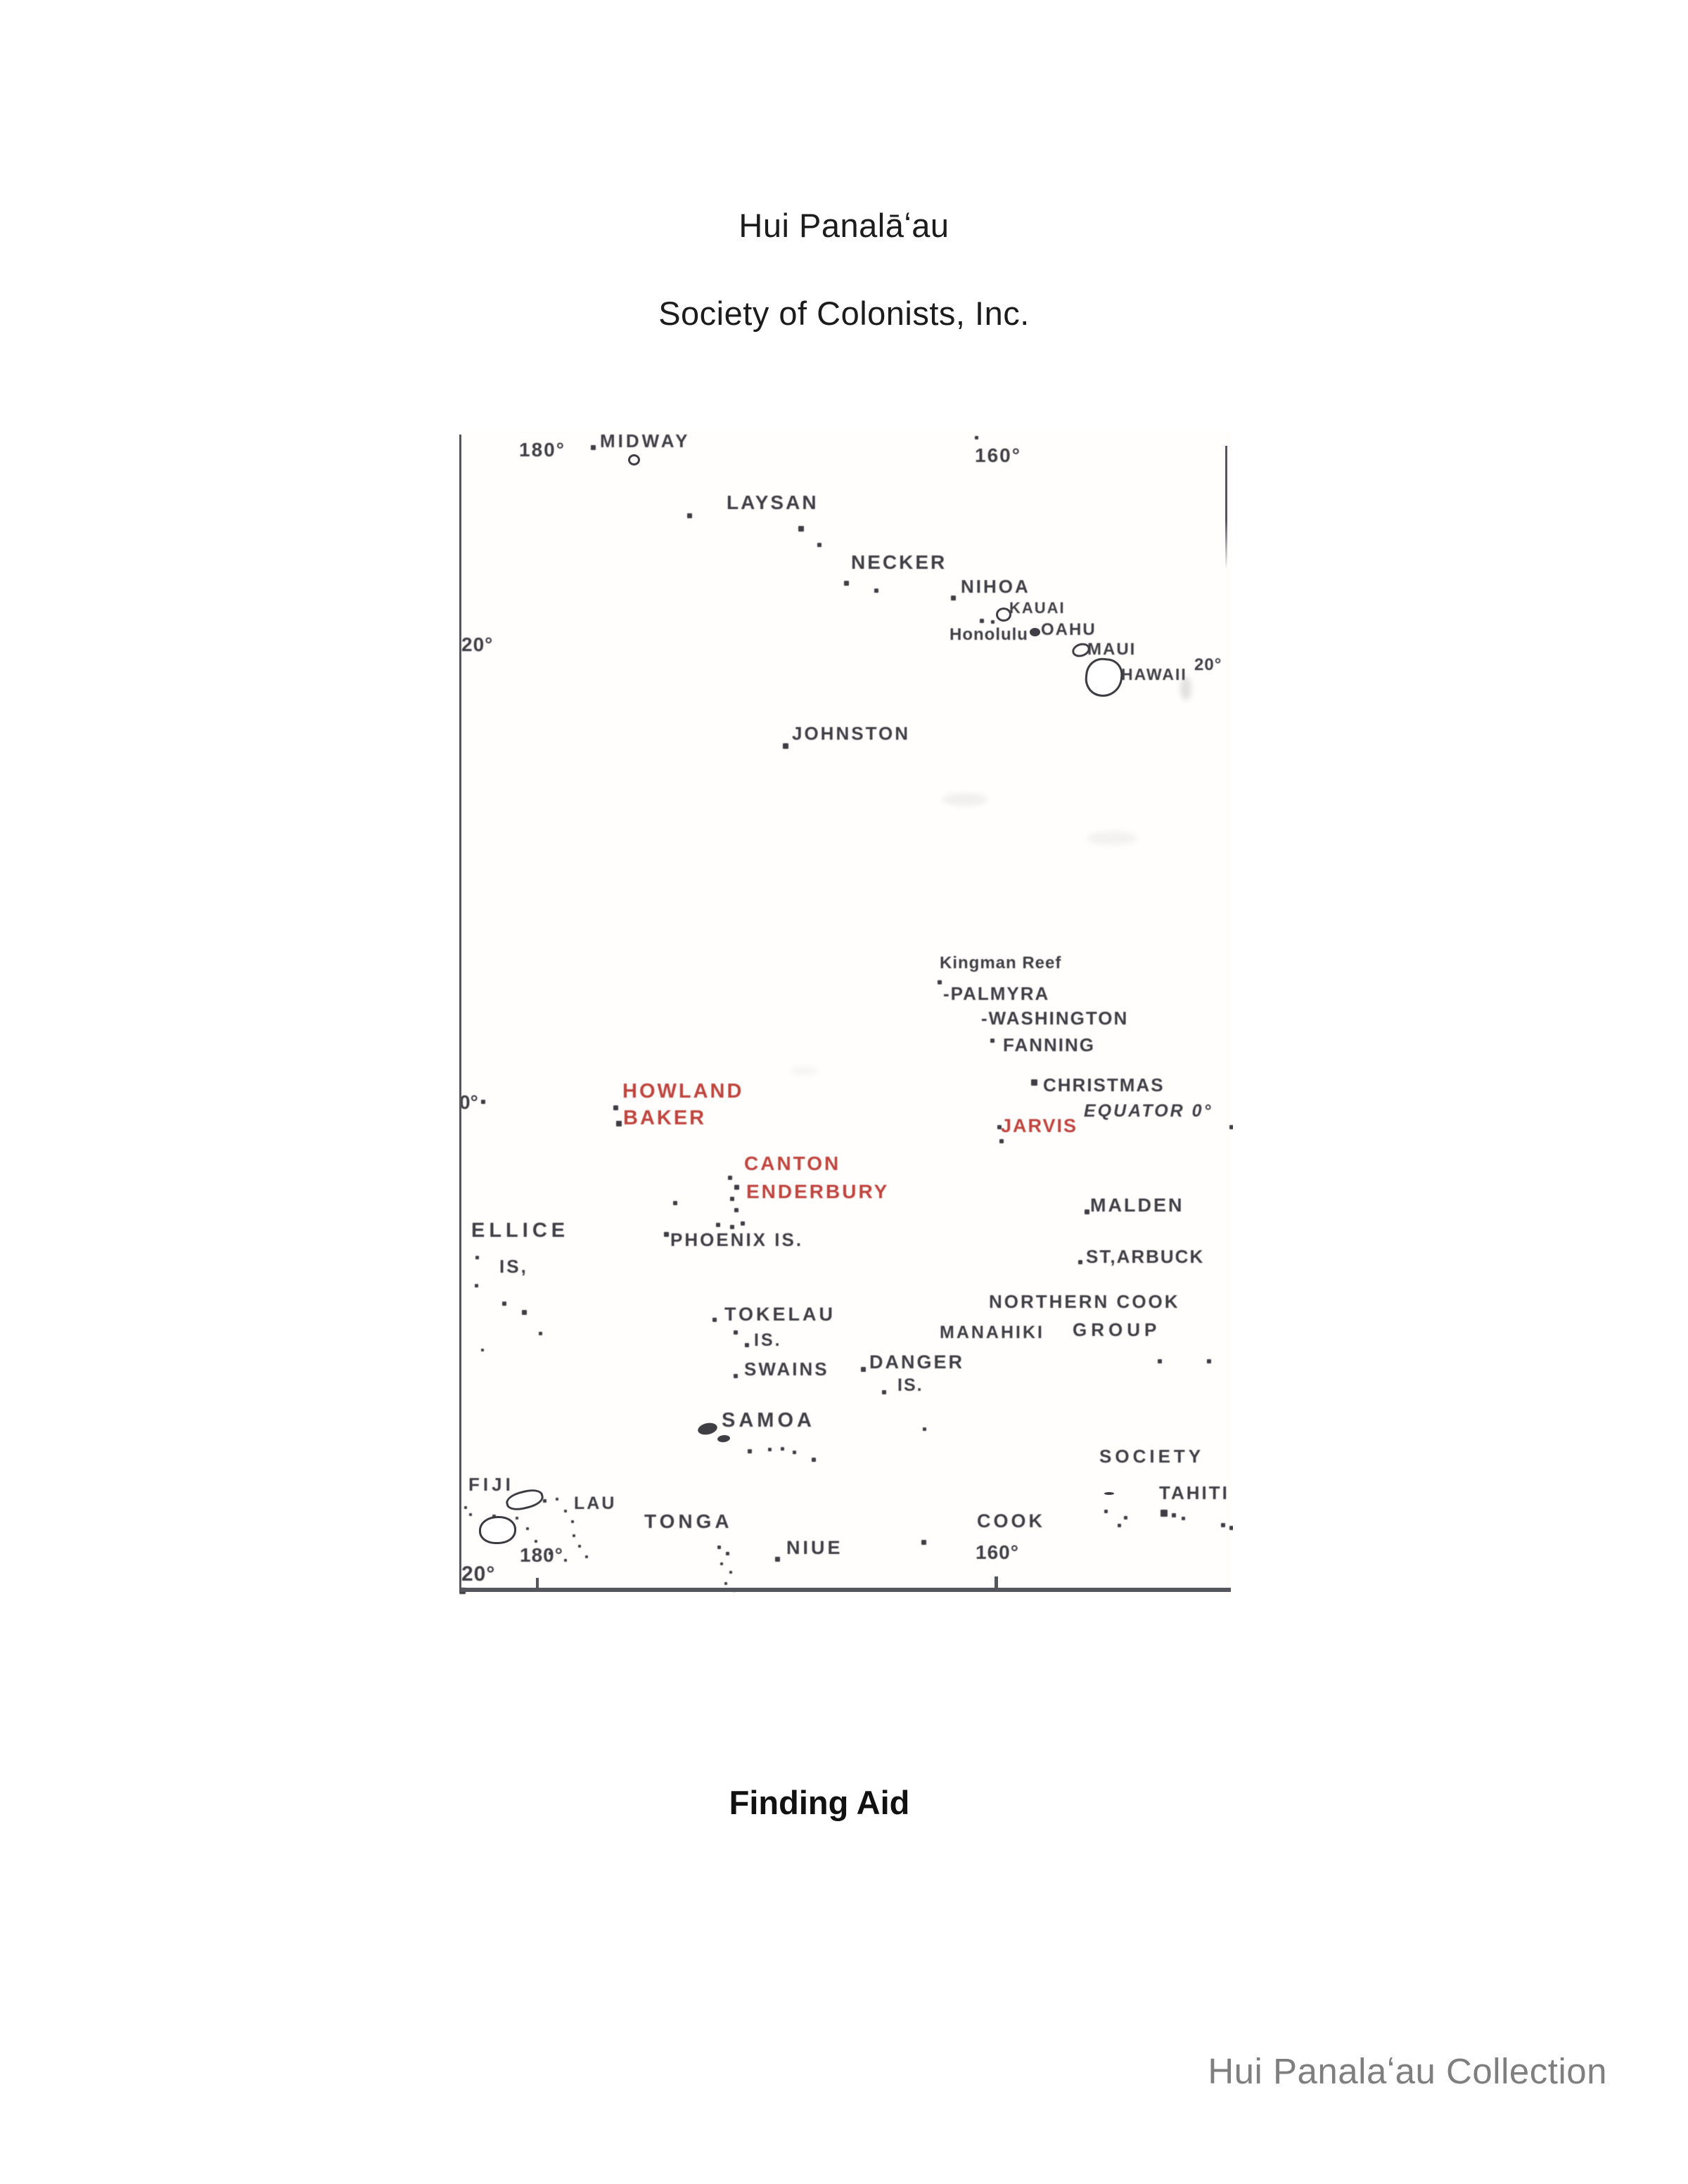 This screenshot has width=1688, height=2184. What do you see at coordinates (1104, 1085) in the screenshot?
I see `map-label-christmas: CHRISTMAS` at bounding box center [1104, 1085].